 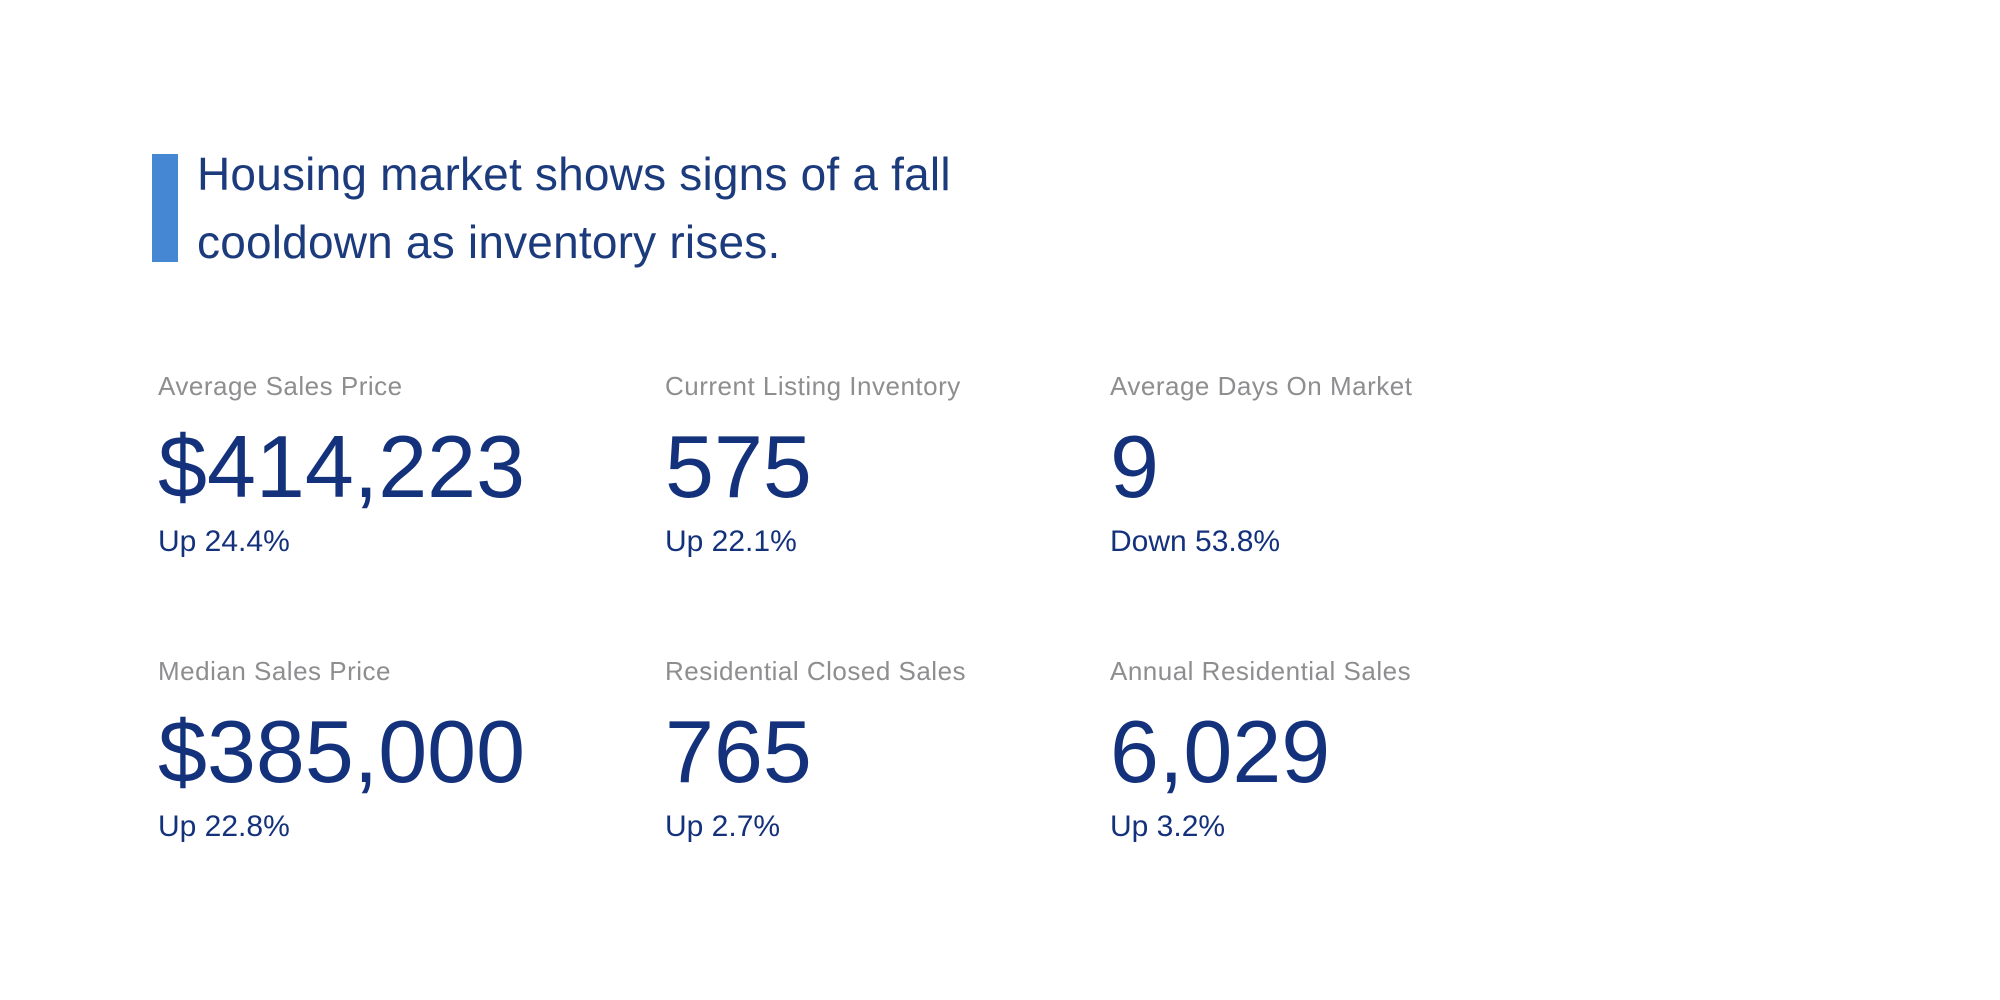 What do you see at coordinates (274, 670) in the screenshot?
I see `stat-label: Median Sales Price` at bounding box center [274, 670].